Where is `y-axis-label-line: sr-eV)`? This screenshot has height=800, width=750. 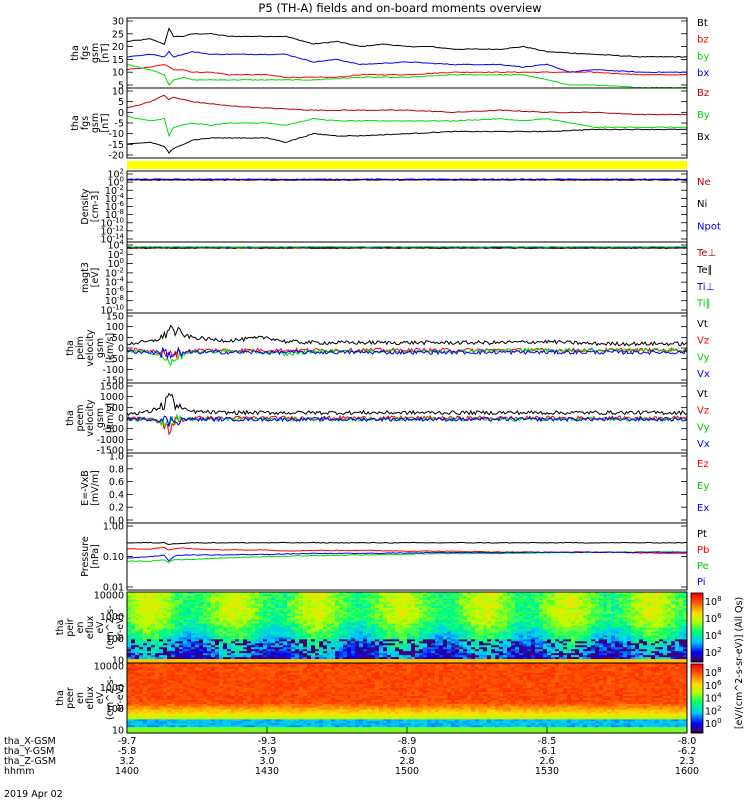
y-axis-label-line: sr-eV) is located at coordinates (120, 628).